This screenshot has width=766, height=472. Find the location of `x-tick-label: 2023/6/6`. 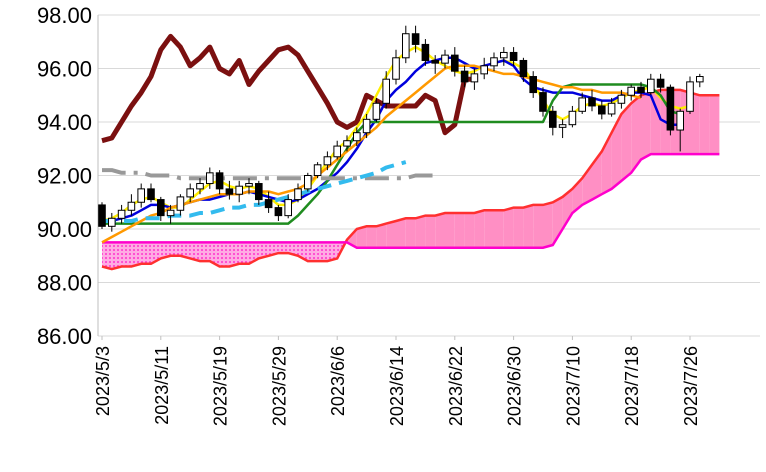

x-tick-label: 2023/6/6 is located at coordinates (338, 381).